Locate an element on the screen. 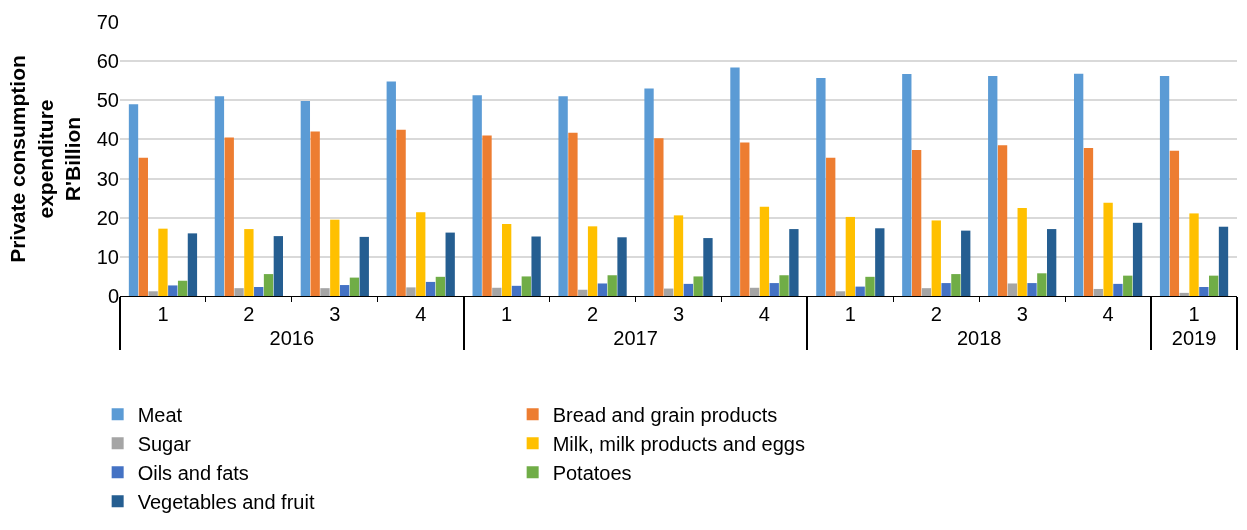  y-tick-label: 0 is located at coordinates (113, 296).